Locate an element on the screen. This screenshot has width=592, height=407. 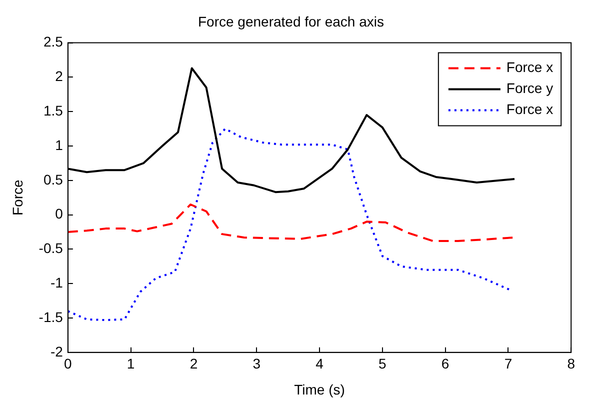
x-tick-label: 2 is located at coordinates (194, 364).